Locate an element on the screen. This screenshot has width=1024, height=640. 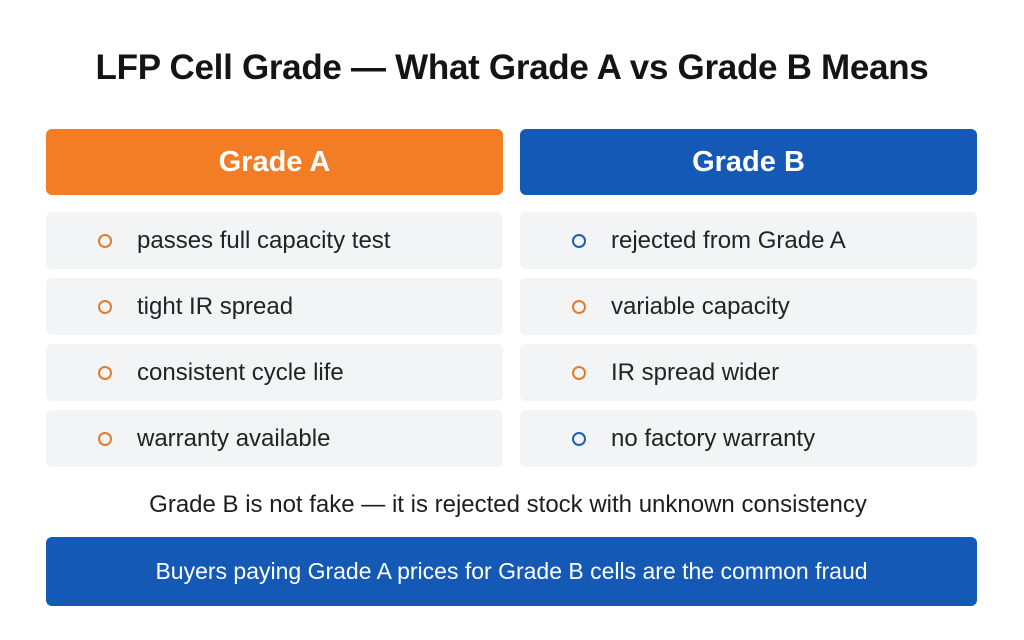
grade-b-item-text: variable capacity is located at coordinates (700, 306).